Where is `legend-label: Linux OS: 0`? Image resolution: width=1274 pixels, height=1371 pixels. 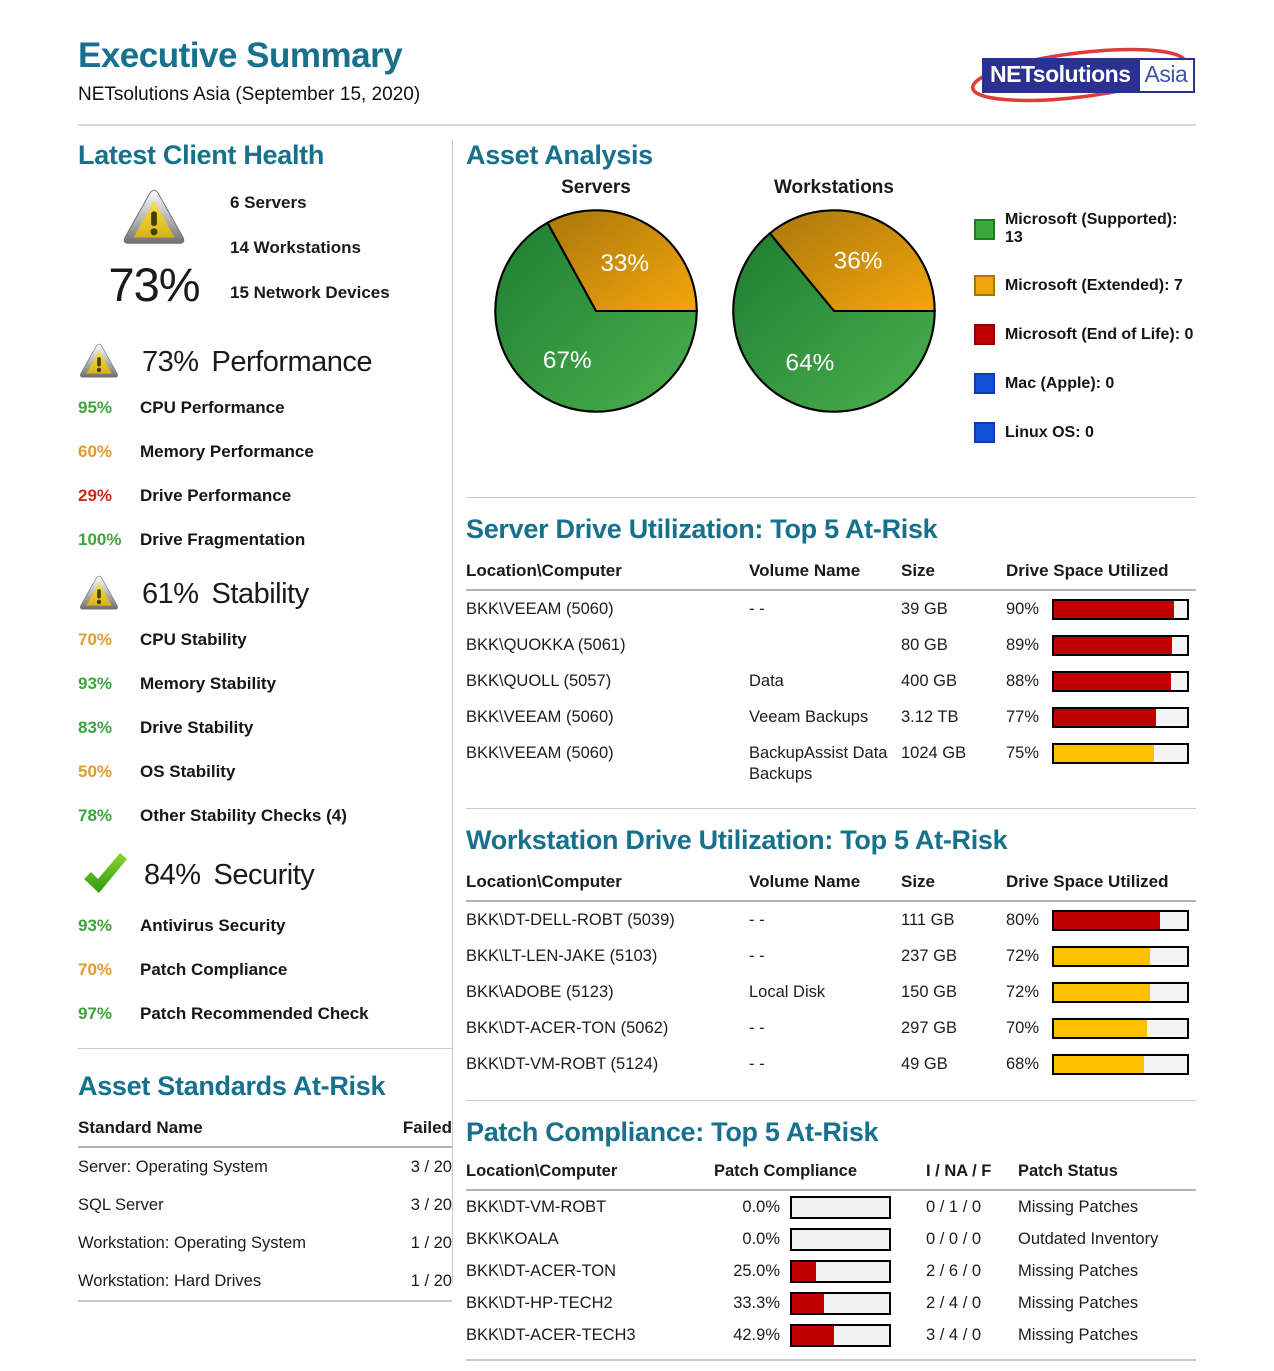
legend-label: Linux OS: 0 is located at coordinates (1049, 432).